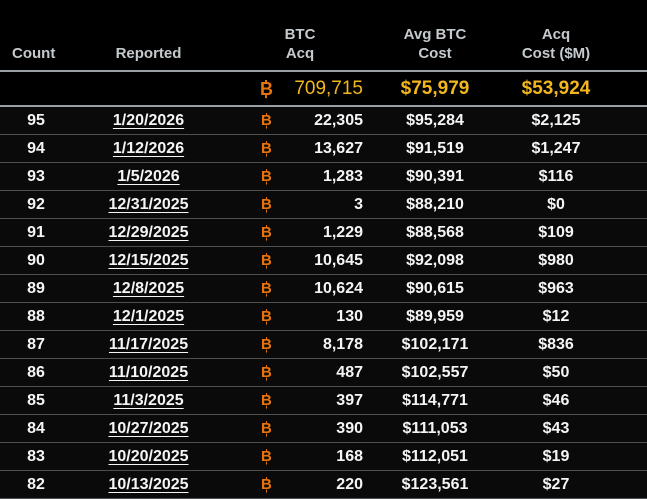 The height and width of the screenshot is (499, 647). Describe the element at coordinates (36, 372) in the screenshot. I see `count-cell: 86` at that location.